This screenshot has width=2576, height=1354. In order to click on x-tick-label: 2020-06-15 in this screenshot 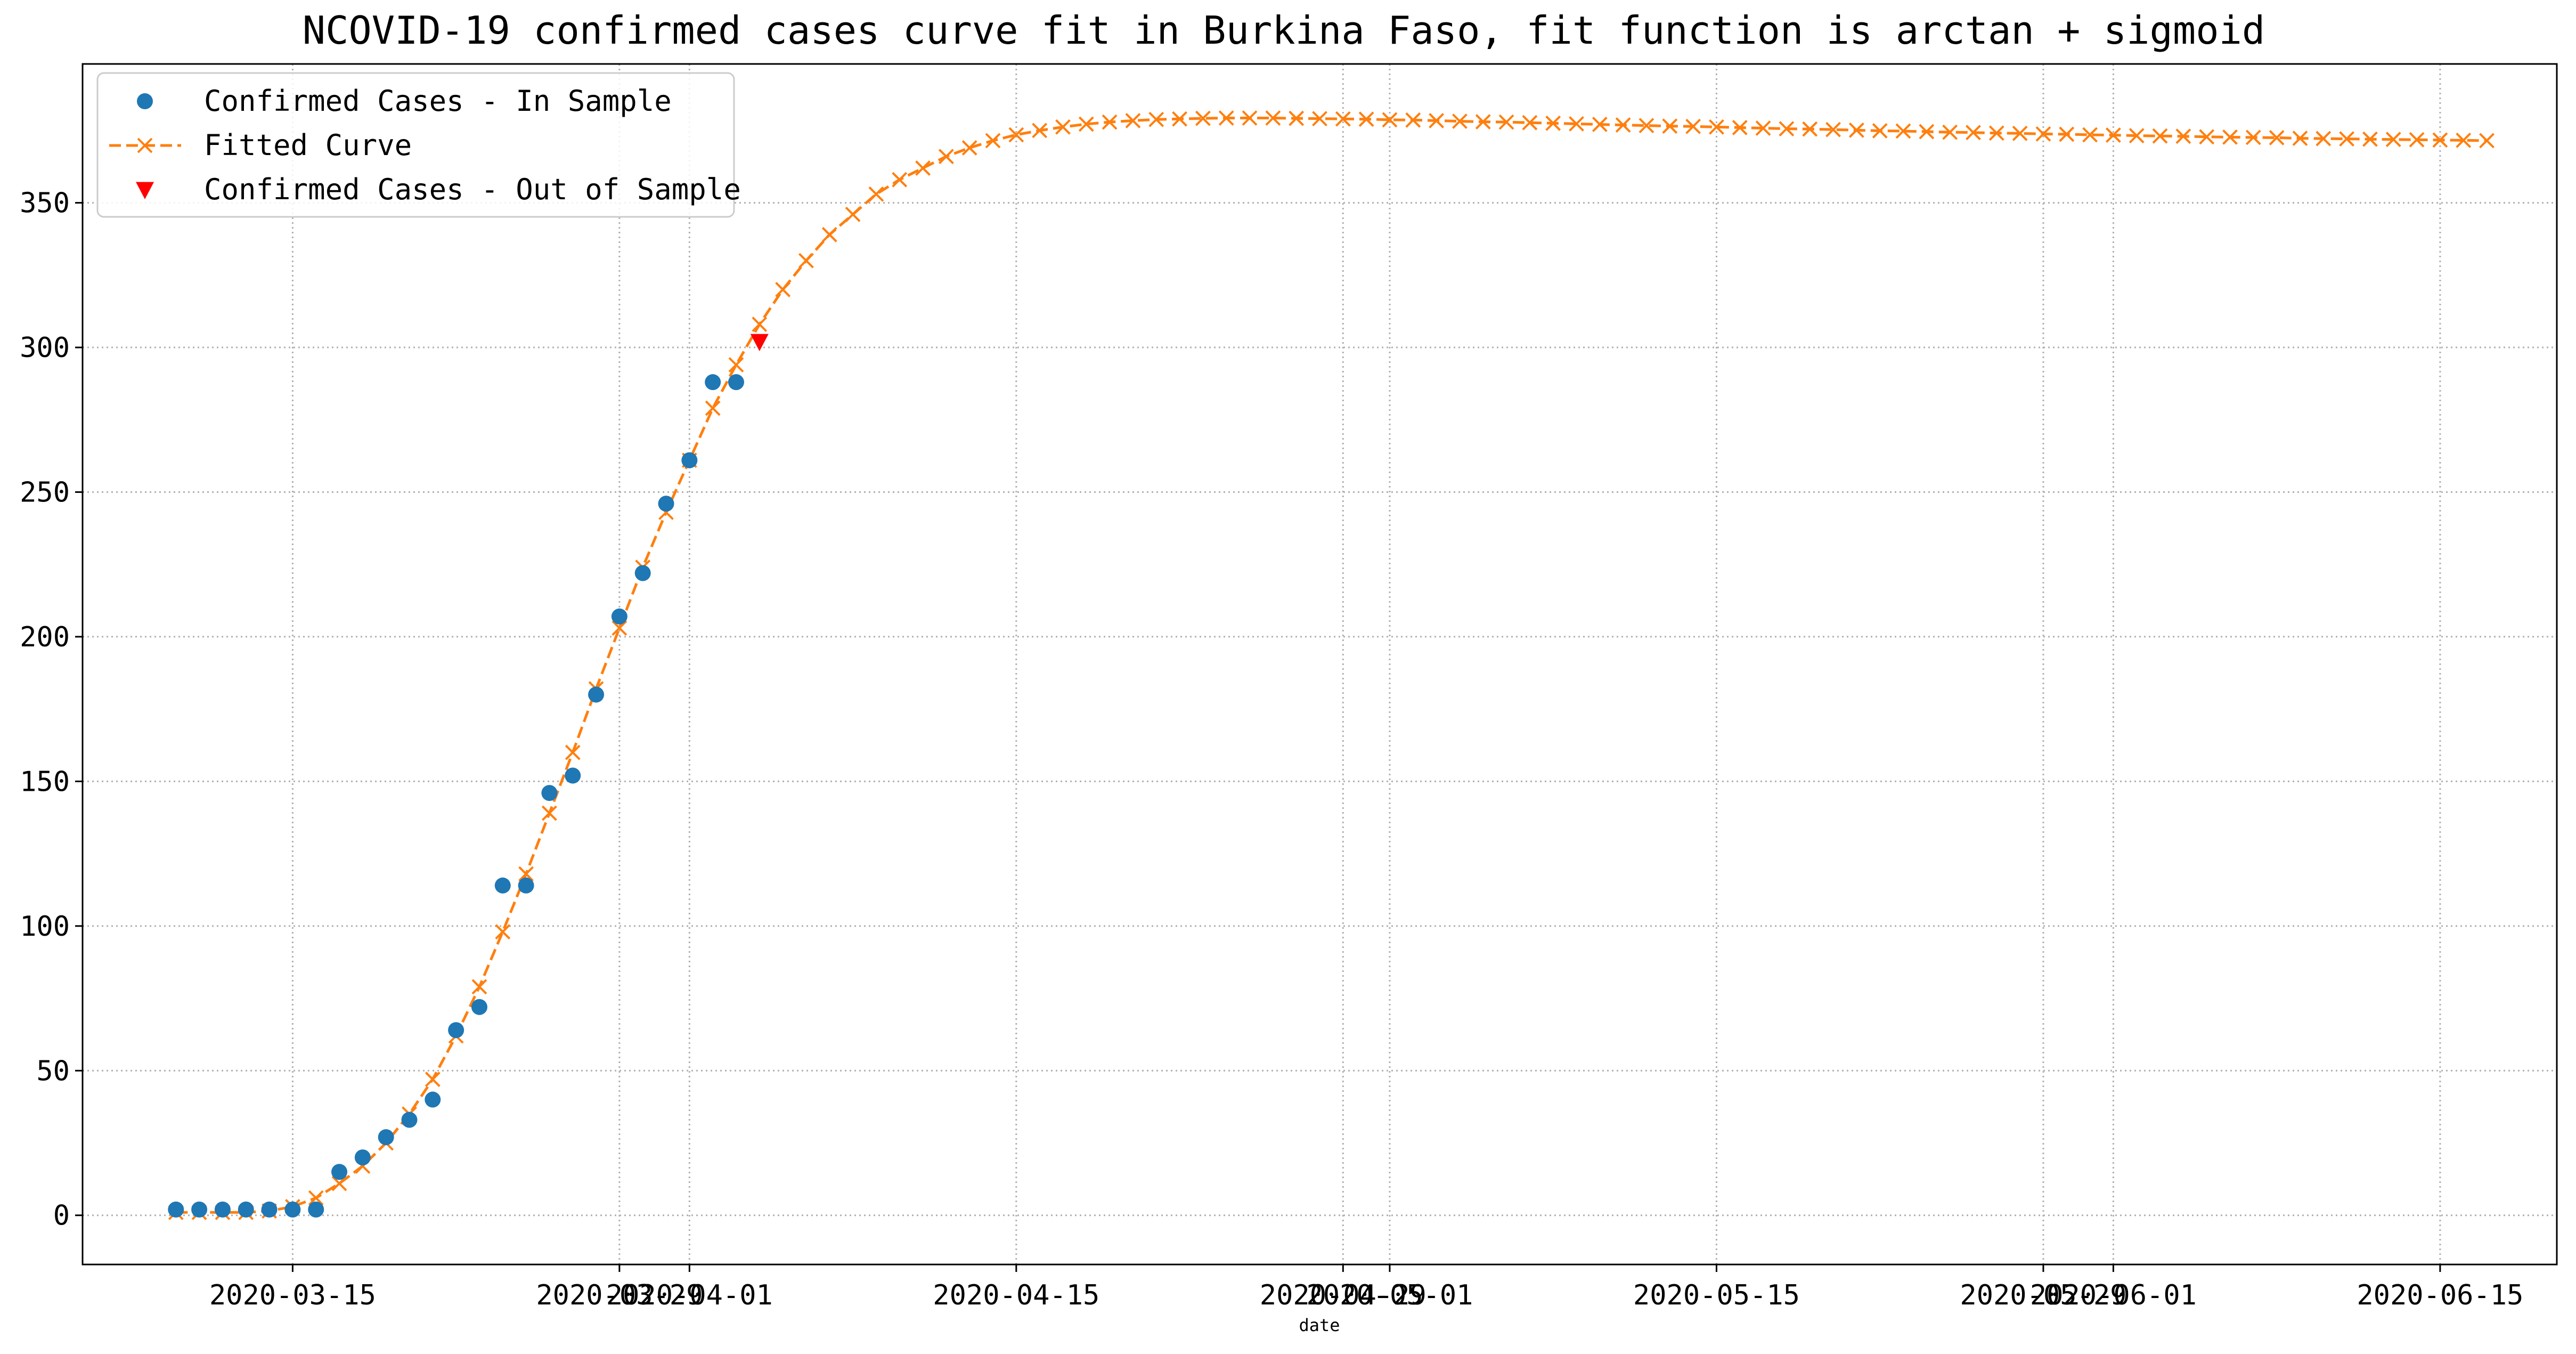, I will do `click(2440, 1295)`.